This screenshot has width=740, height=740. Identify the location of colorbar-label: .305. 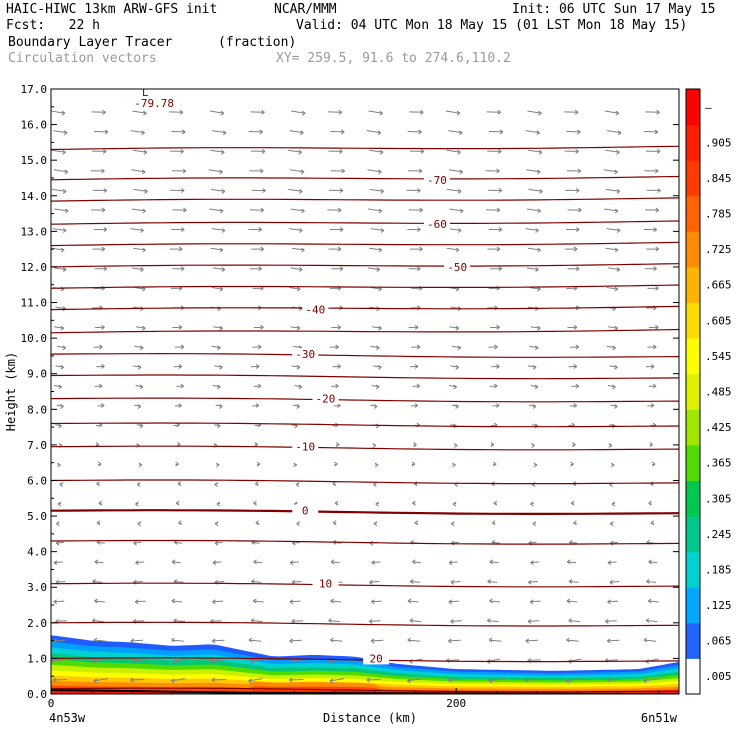
(718, 498).